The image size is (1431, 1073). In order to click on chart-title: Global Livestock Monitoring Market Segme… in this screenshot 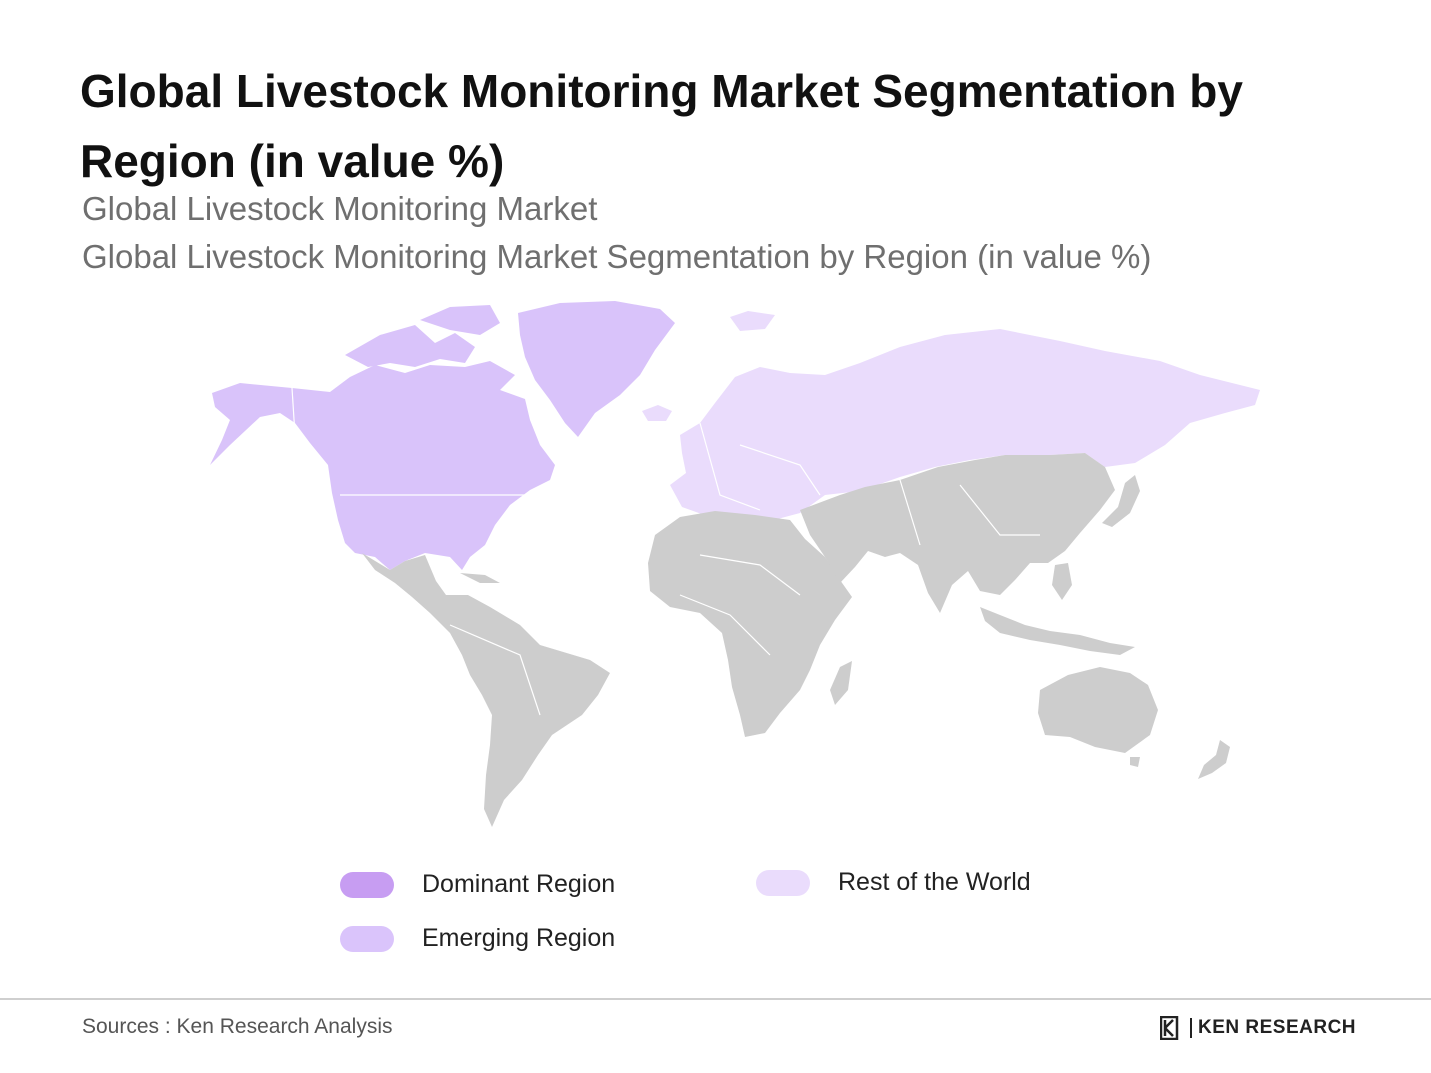, I will do `click(661, 126)`.